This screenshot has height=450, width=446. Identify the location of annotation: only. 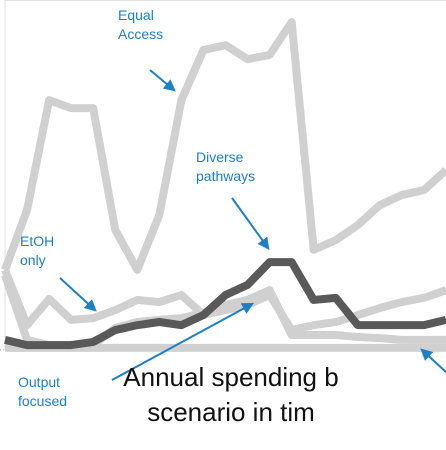
(33, 260).